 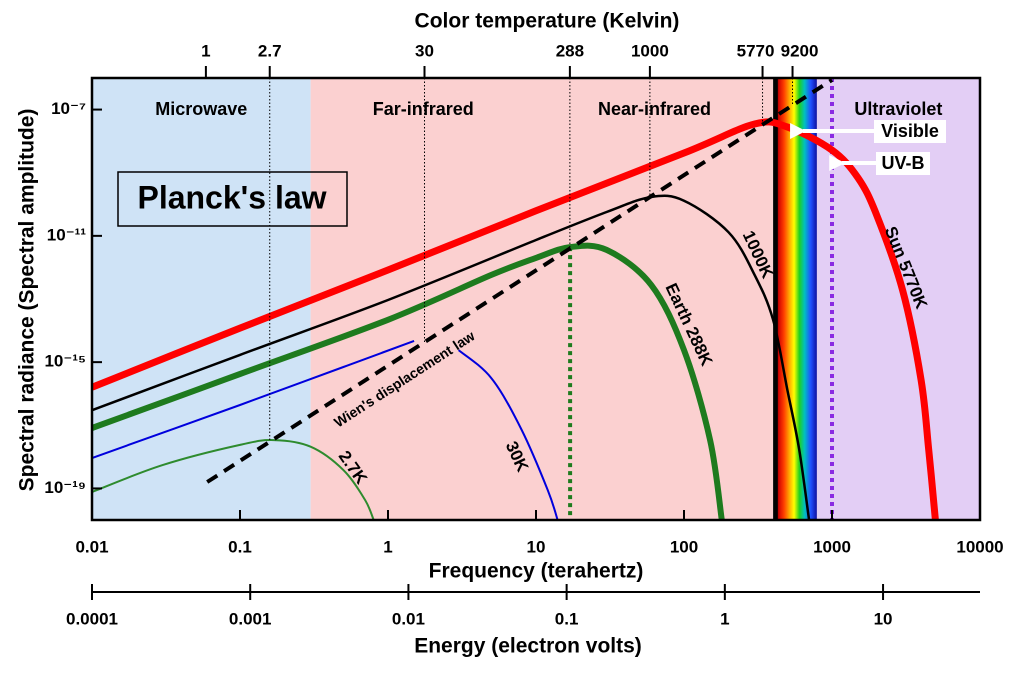 I want to click on y-tick-label: 10⁻¹¹, so click(x=67, y=234).